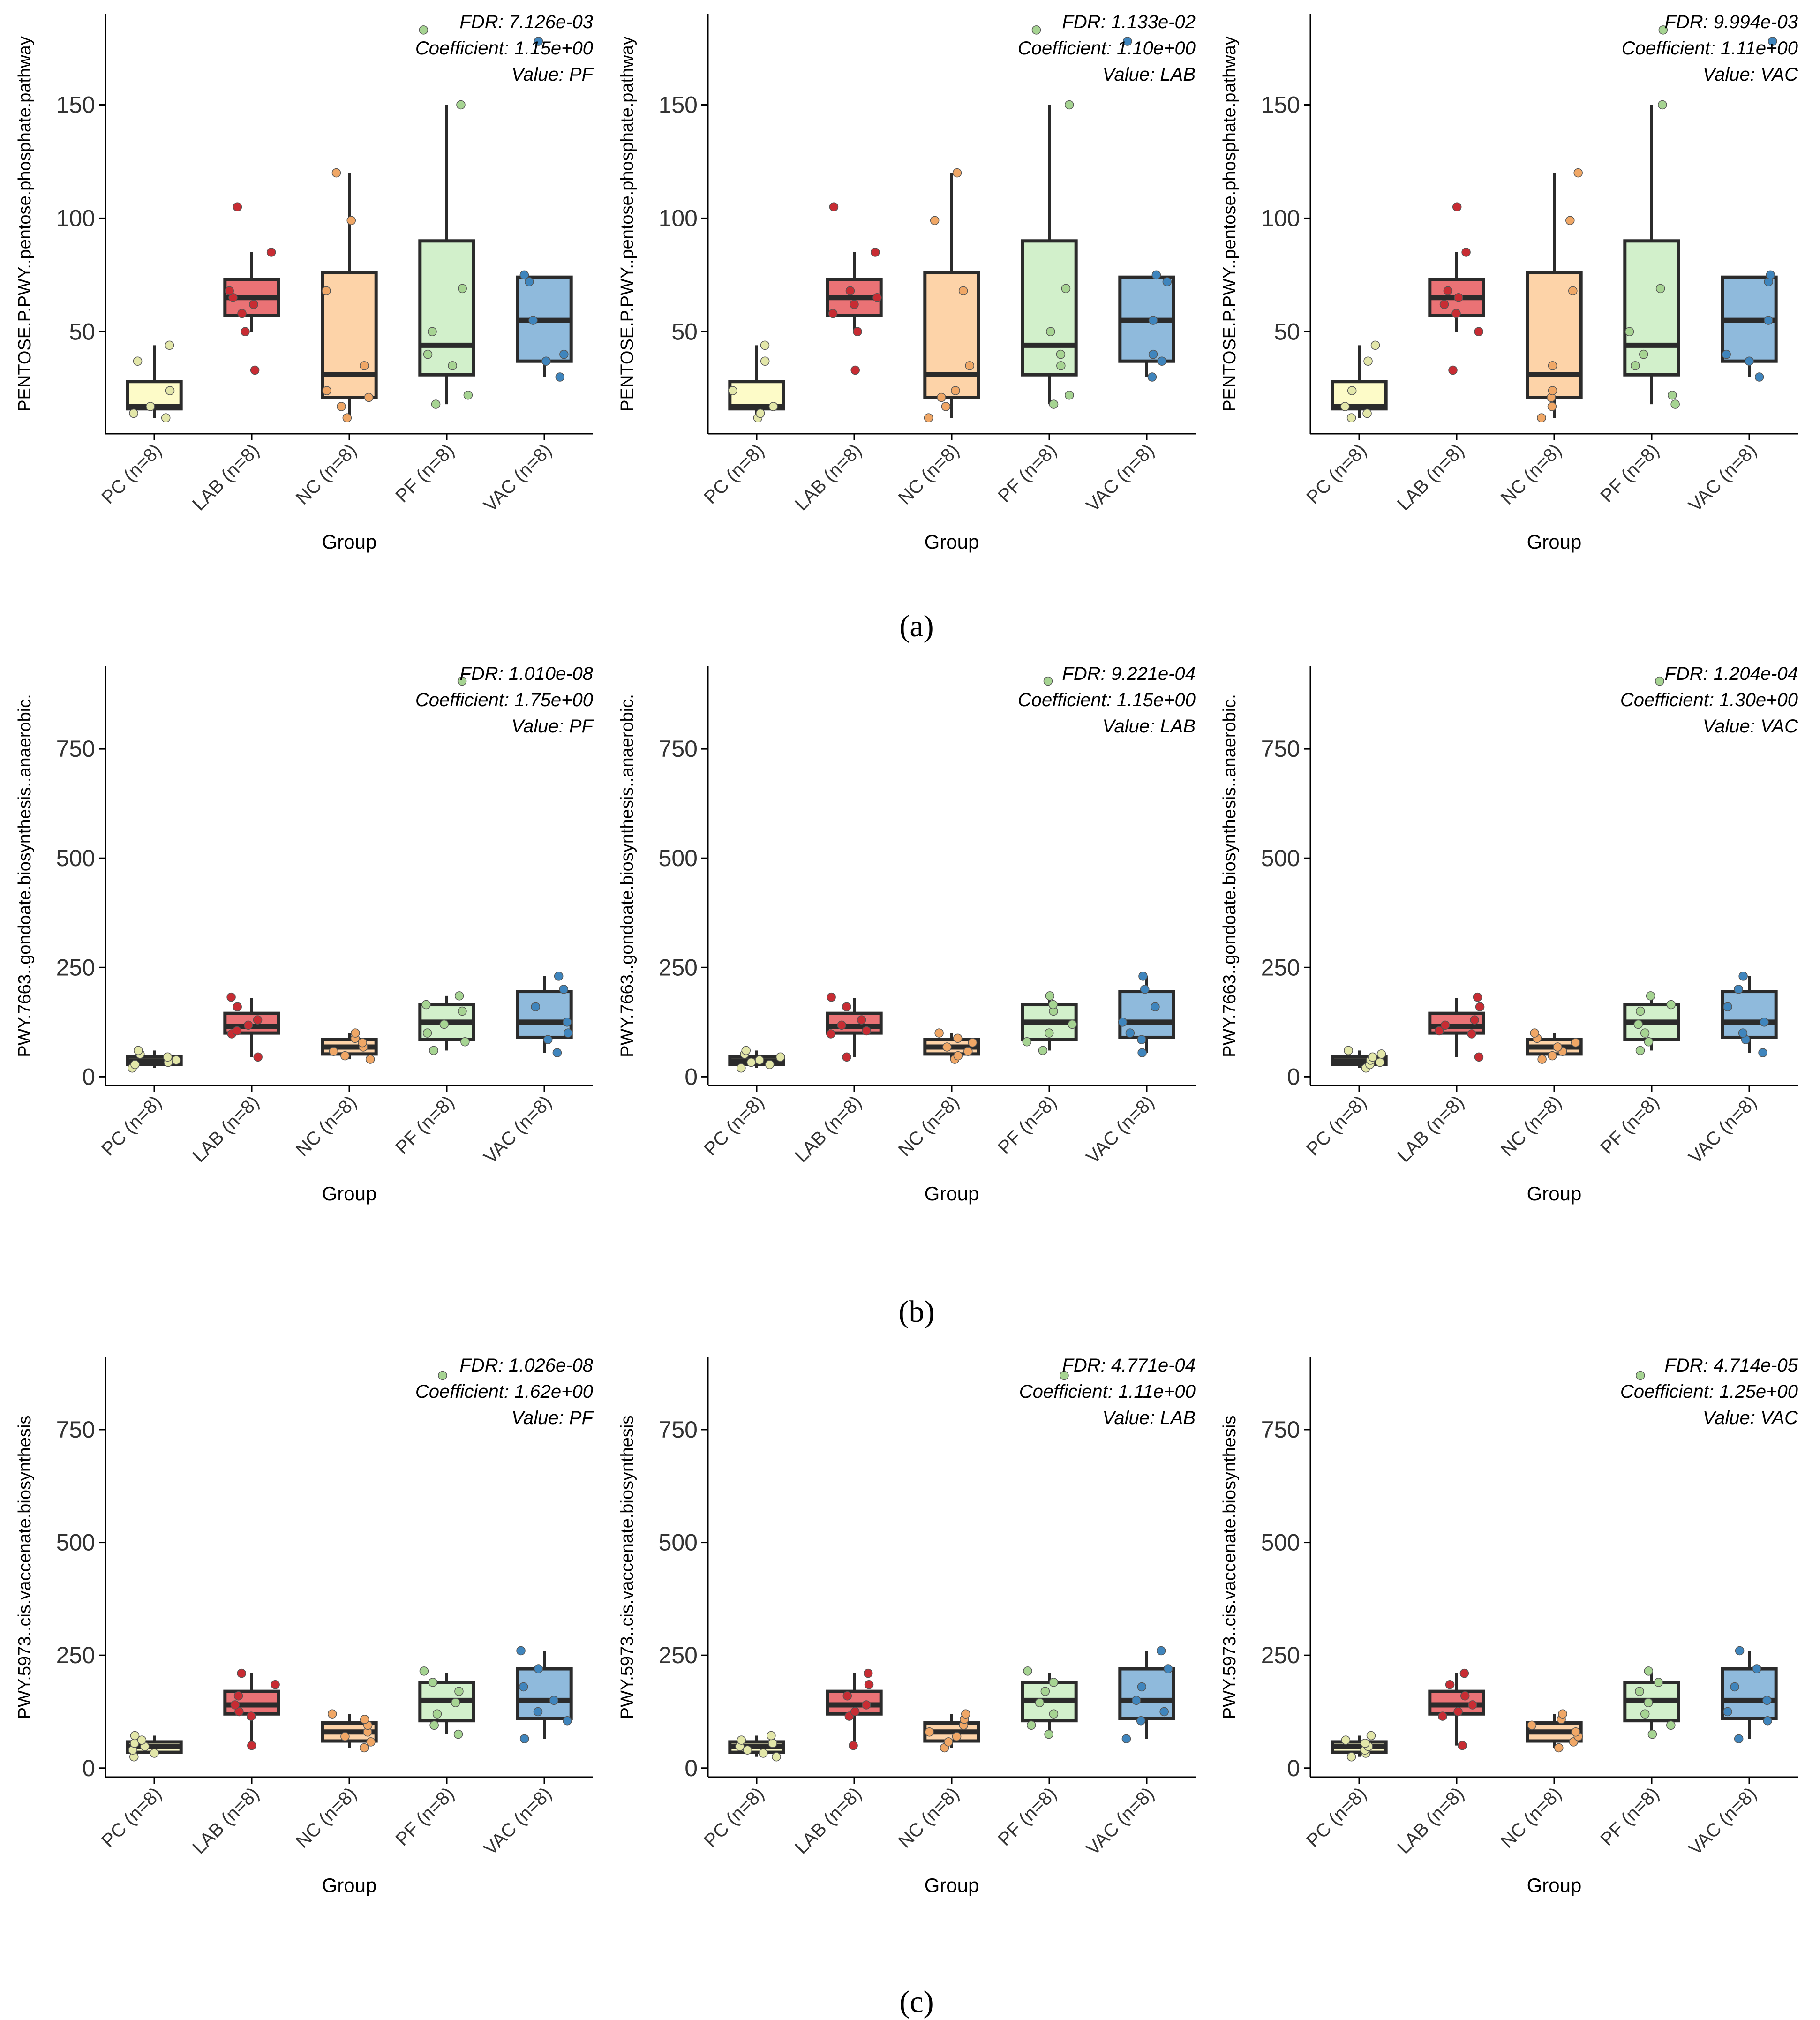 The height and width of the screenshot is (2020, 1820). What do you see at coordinates (1293, 1077) in the screenshot?
I see `chart-1-2-y-tick-label: 0` at bounding box center [1293, 1077].